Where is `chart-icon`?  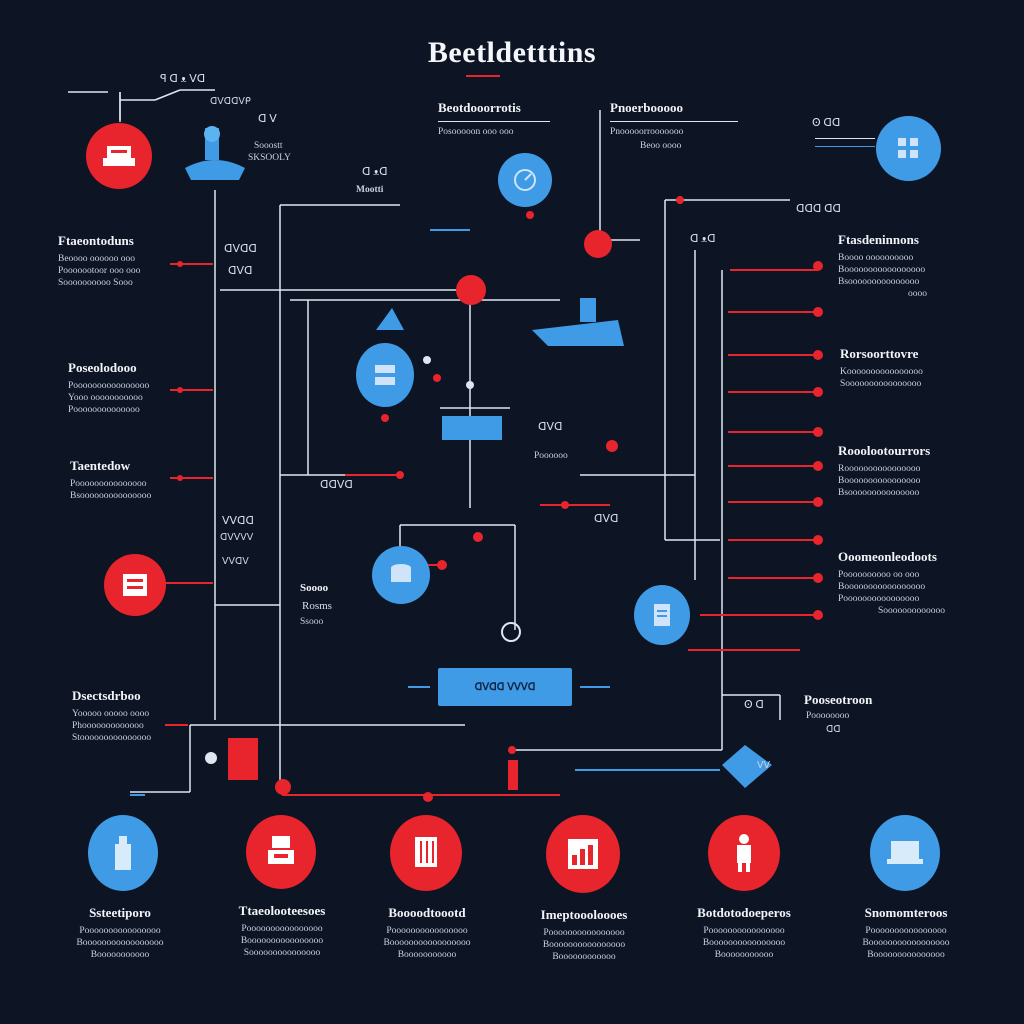 chart-icon is located at coordinates (583, 854).